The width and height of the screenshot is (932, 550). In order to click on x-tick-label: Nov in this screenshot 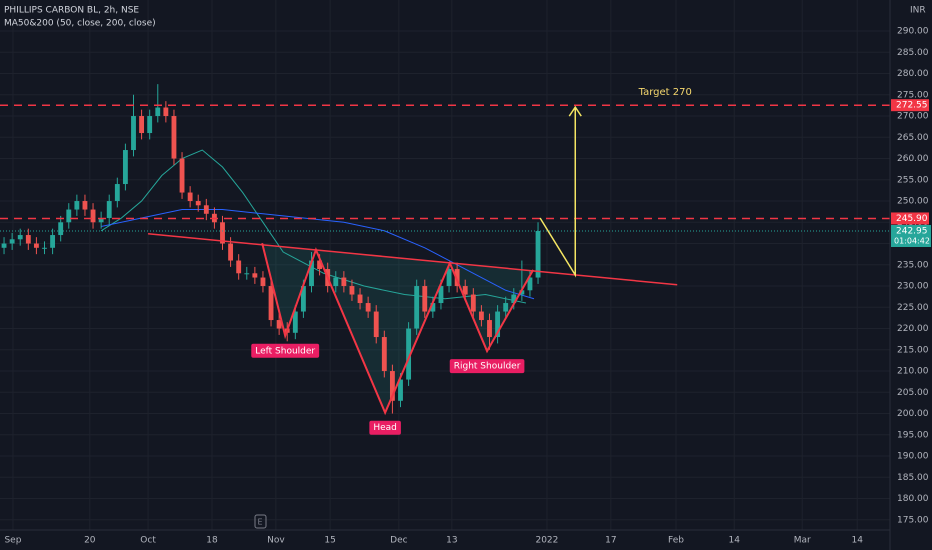, I will do `click(276, 541)`.